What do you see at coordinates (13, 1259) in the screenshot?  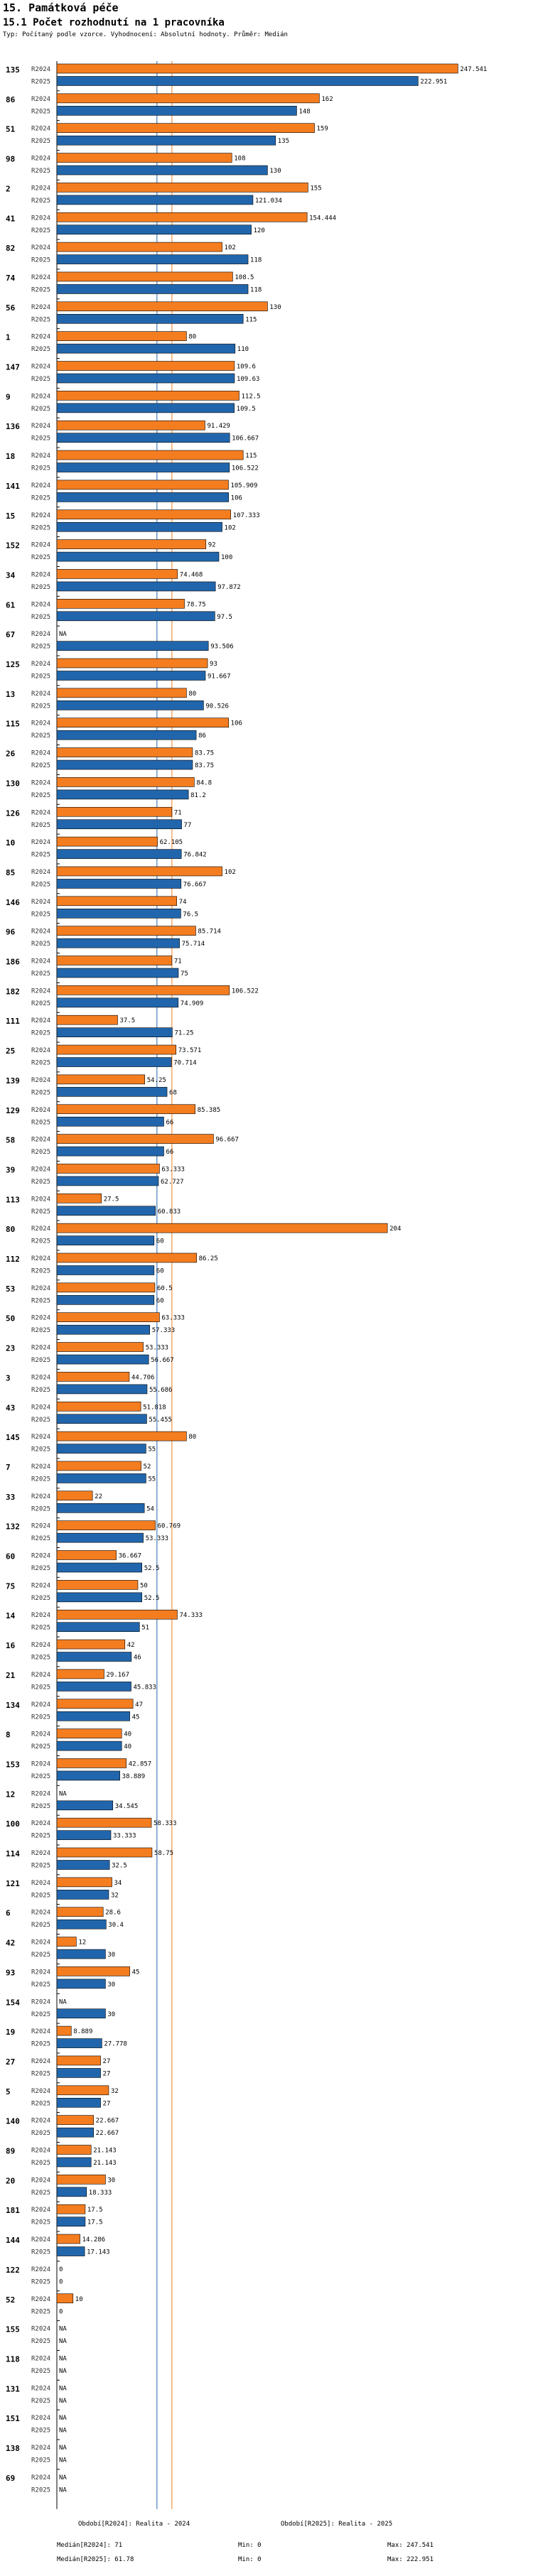 I see `category-label: 112` at bounding box center [13, 1259].